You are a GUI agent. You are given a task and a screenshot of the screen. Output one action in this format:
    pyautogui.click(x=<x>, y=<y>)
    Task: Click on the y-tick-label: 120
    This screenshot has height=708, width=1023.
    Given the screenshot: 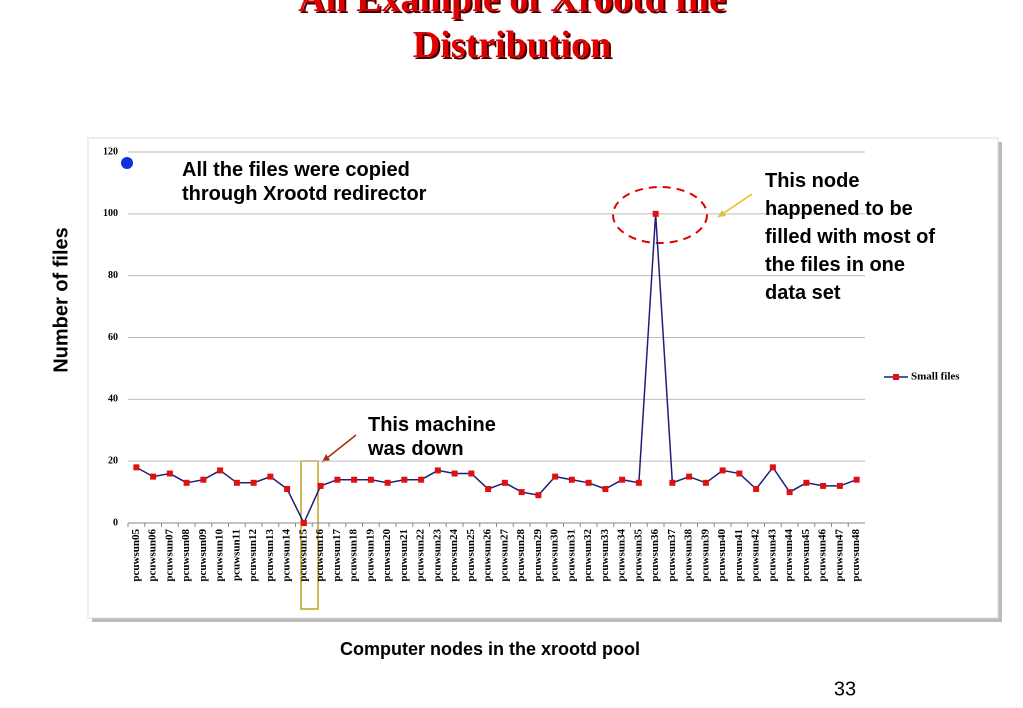 What is the action you would take?
    pyautogui.click(x=110, y=151)
    